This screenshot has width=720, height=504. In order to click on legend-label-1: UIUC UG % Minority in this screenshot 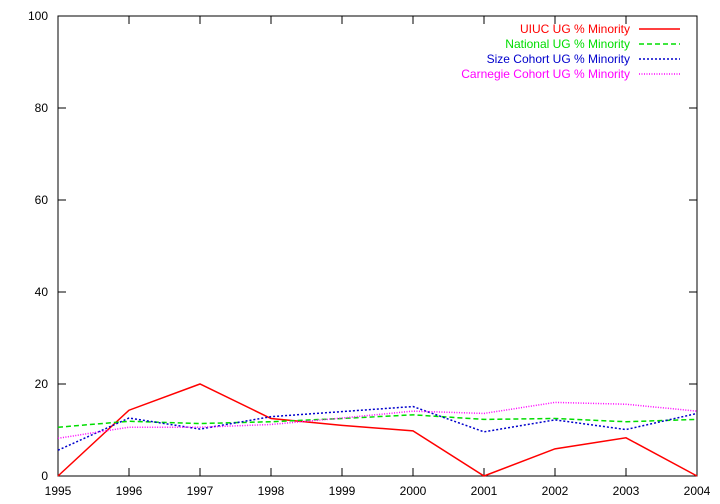, I will do `click(575, 29)`.